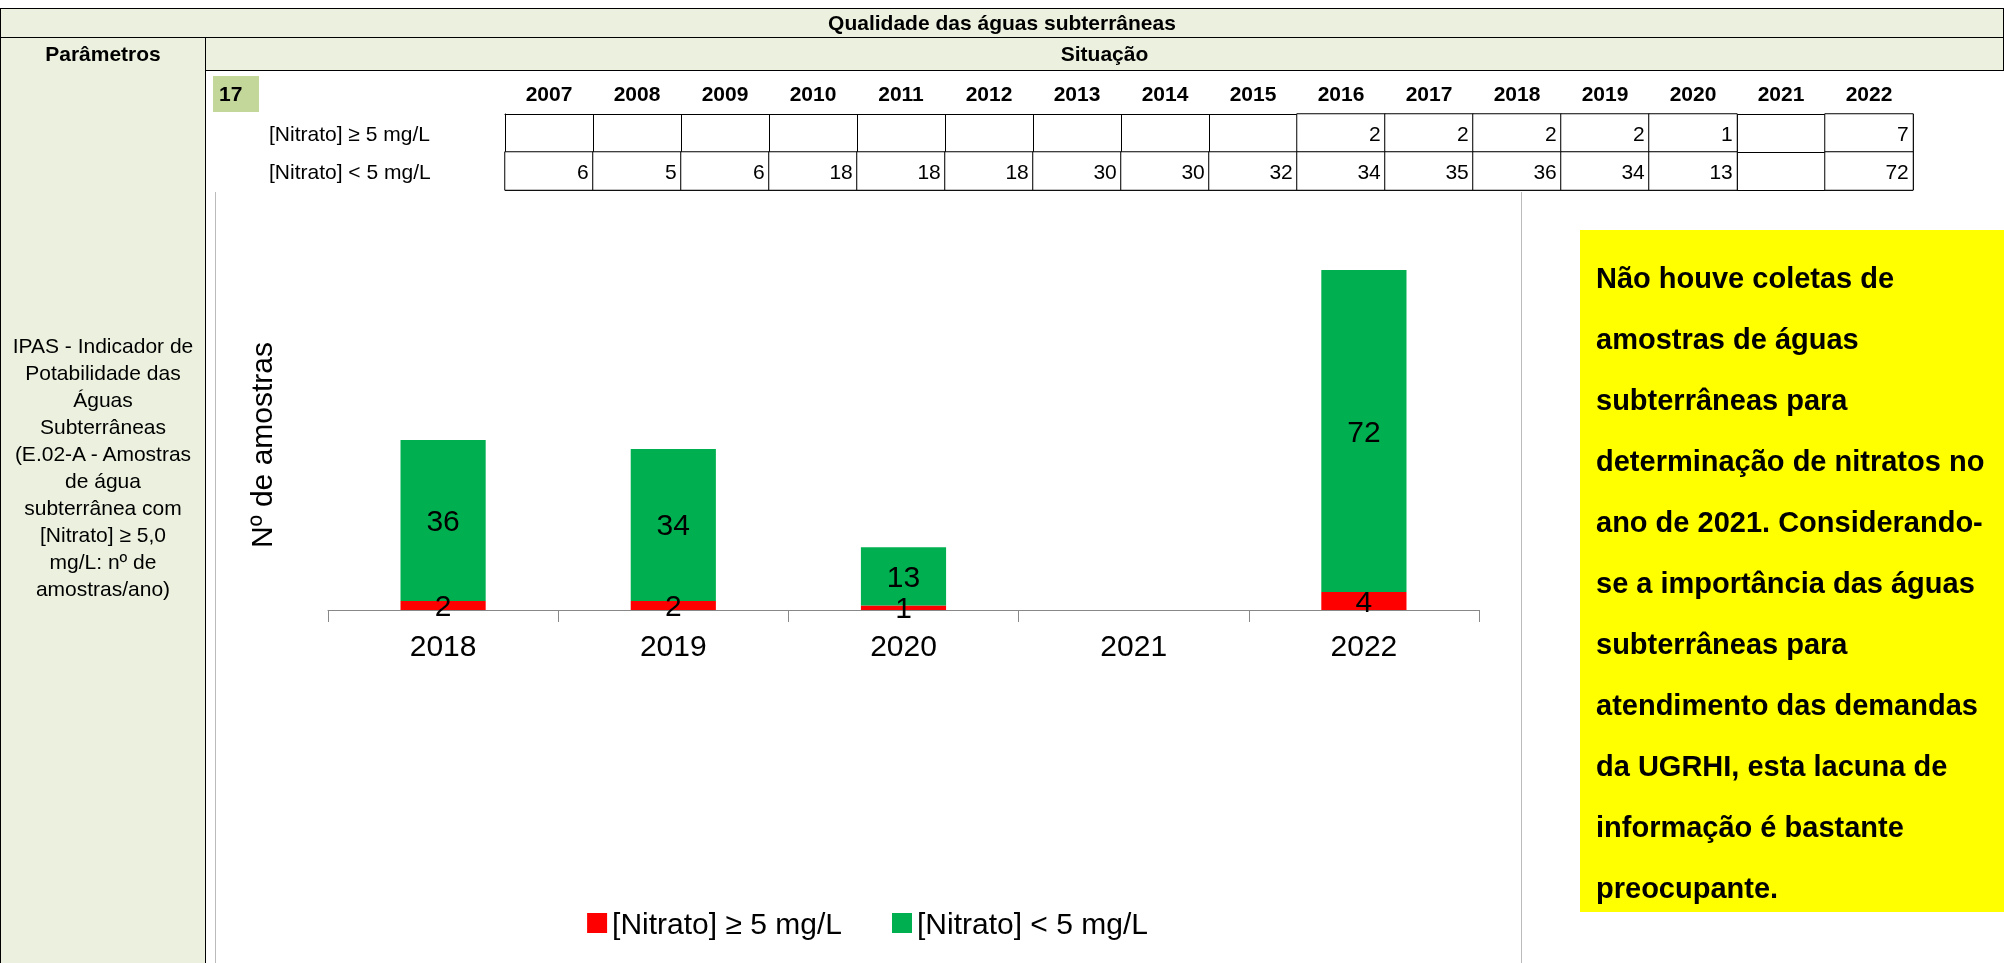 The width and height of the screenshot is (2004, 963). I want to click on chart-title: Qualidade das águas subterrâneas, so click(1002, 23).